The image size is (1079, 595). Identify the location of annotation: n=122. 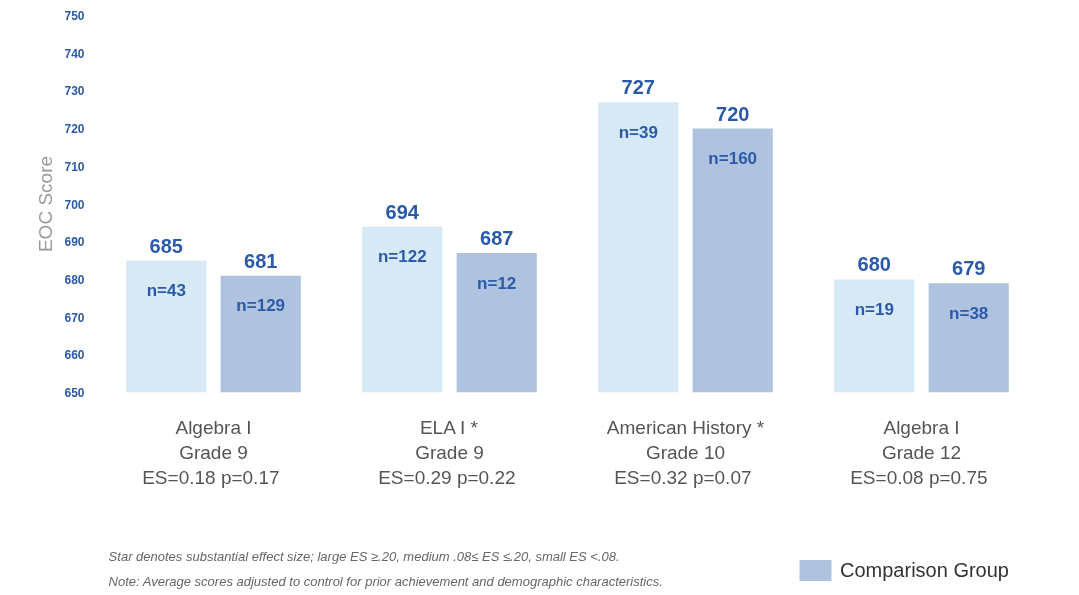
(402, 257).